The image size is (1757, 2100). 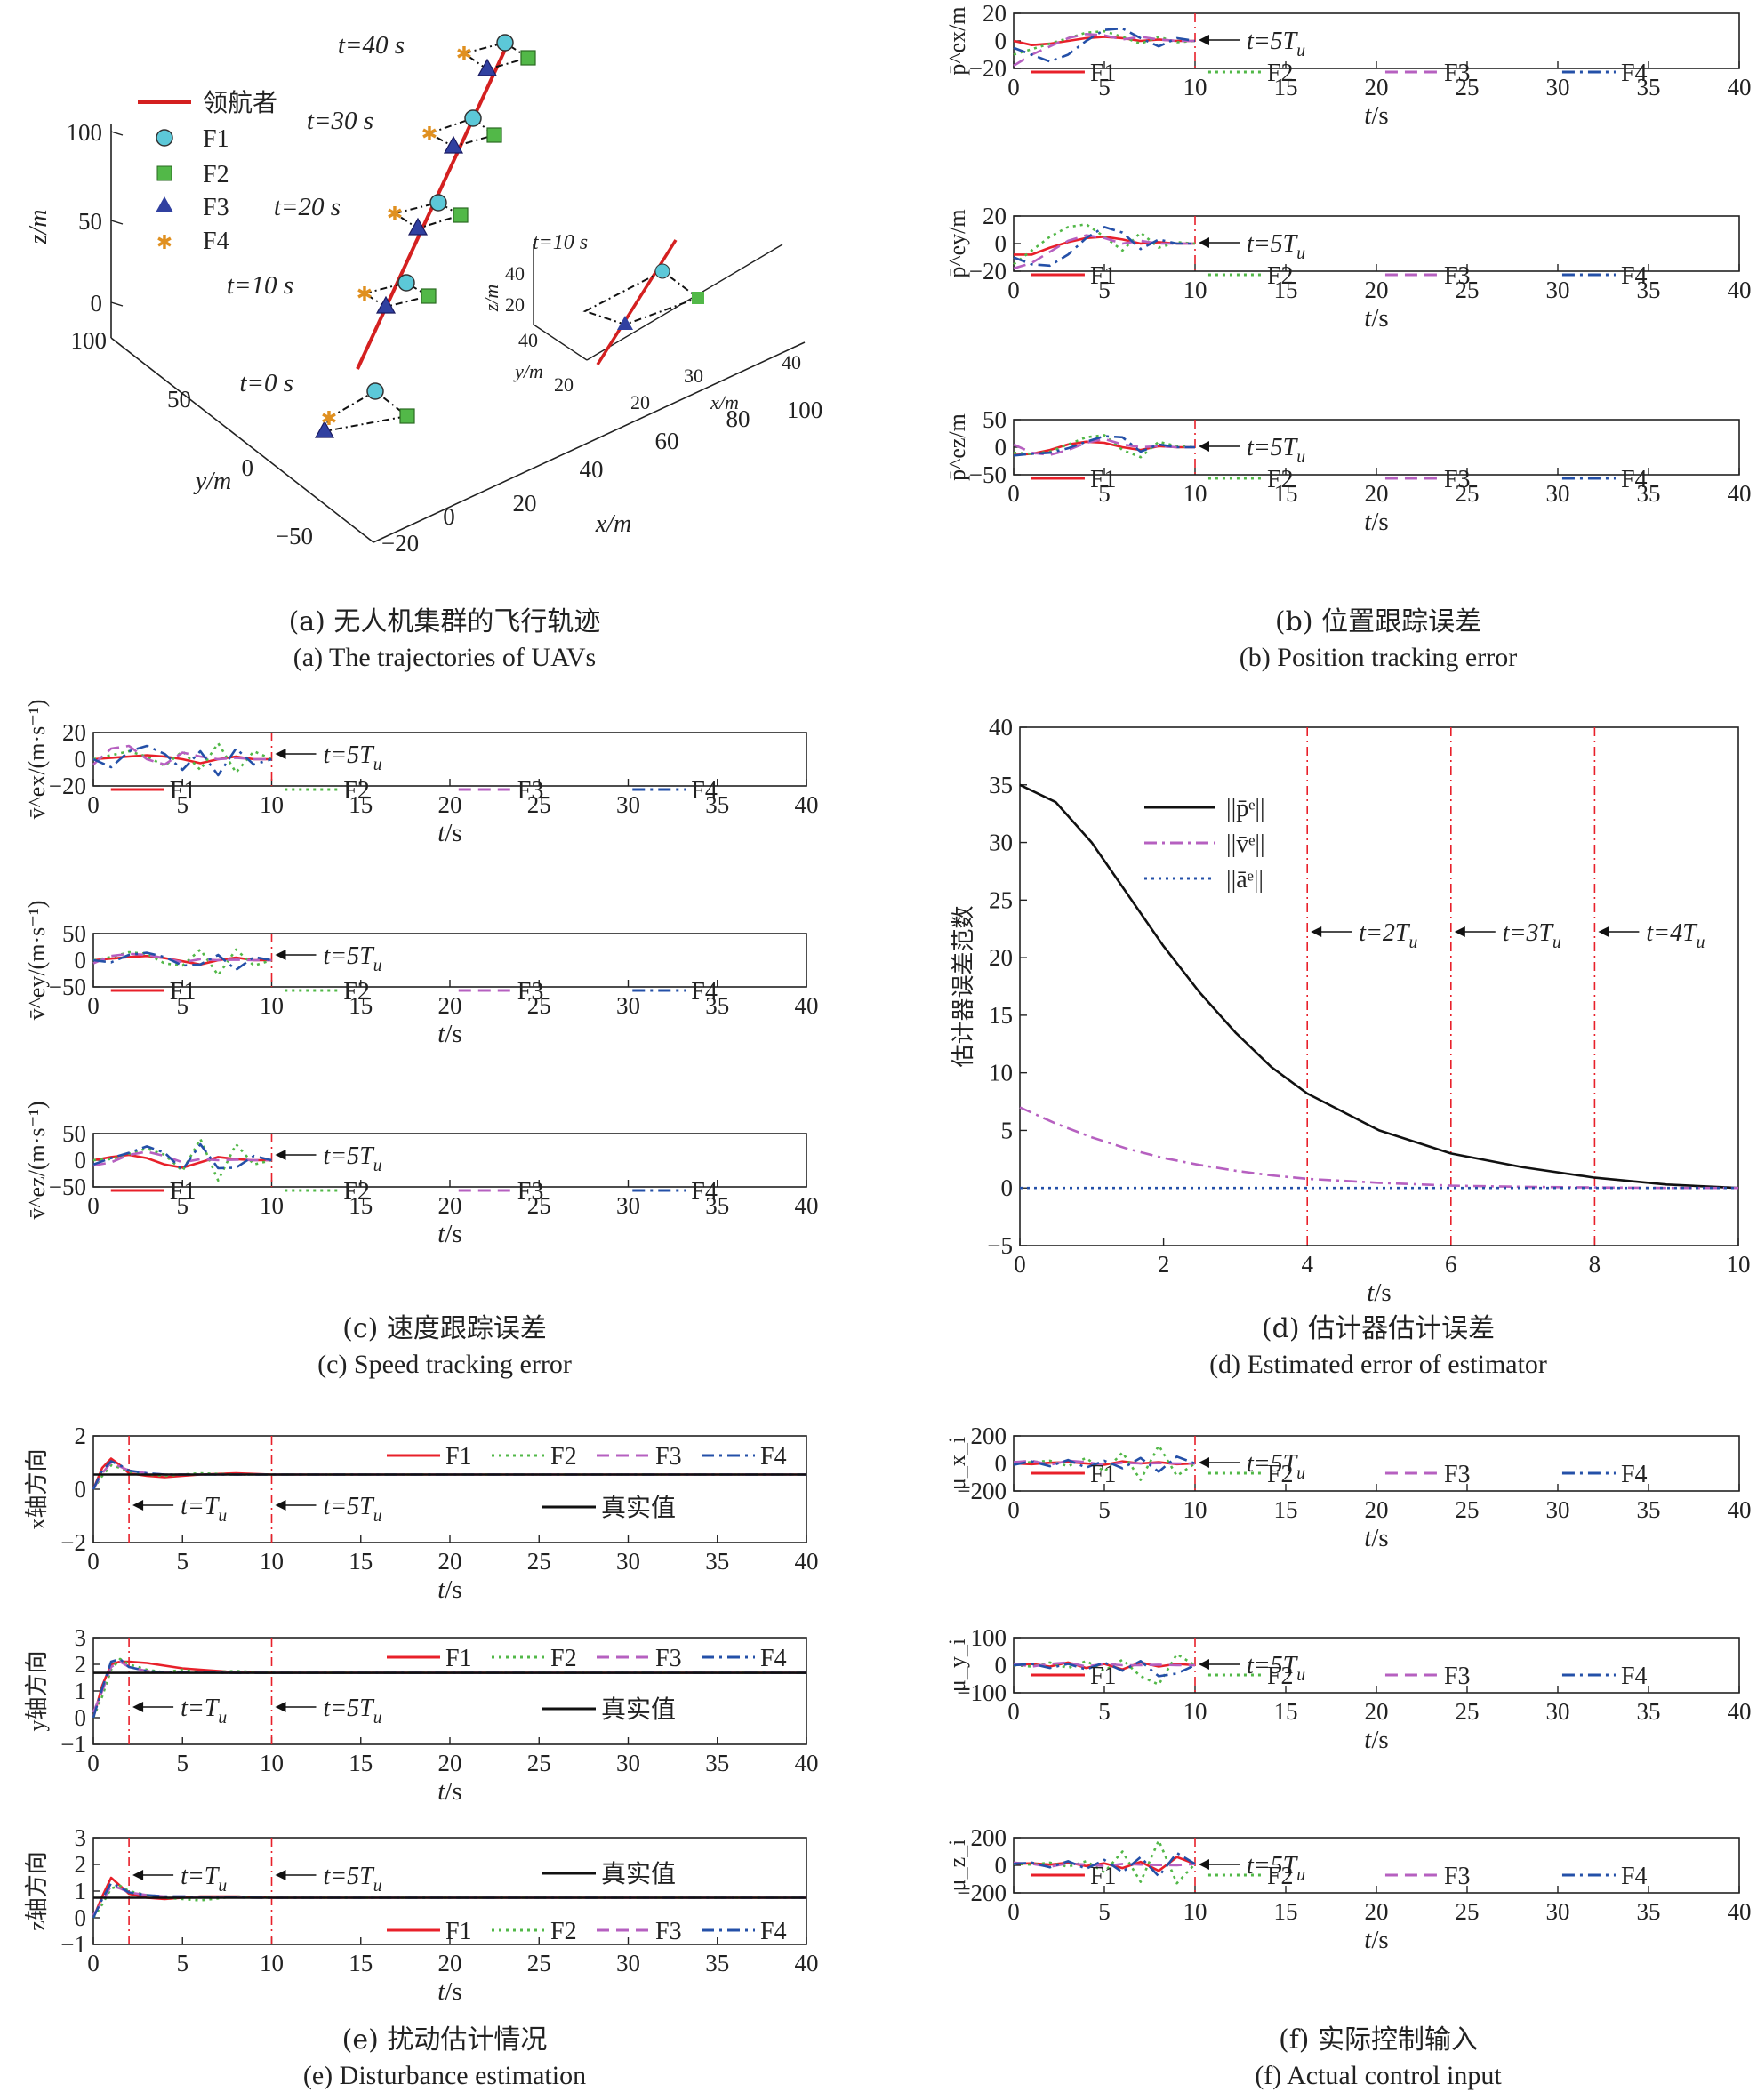 What do you see at coordinates (183, 1005) in the screenshot?
I see `x-tick-label-c2: 5` at bounding box center [183, 1005].